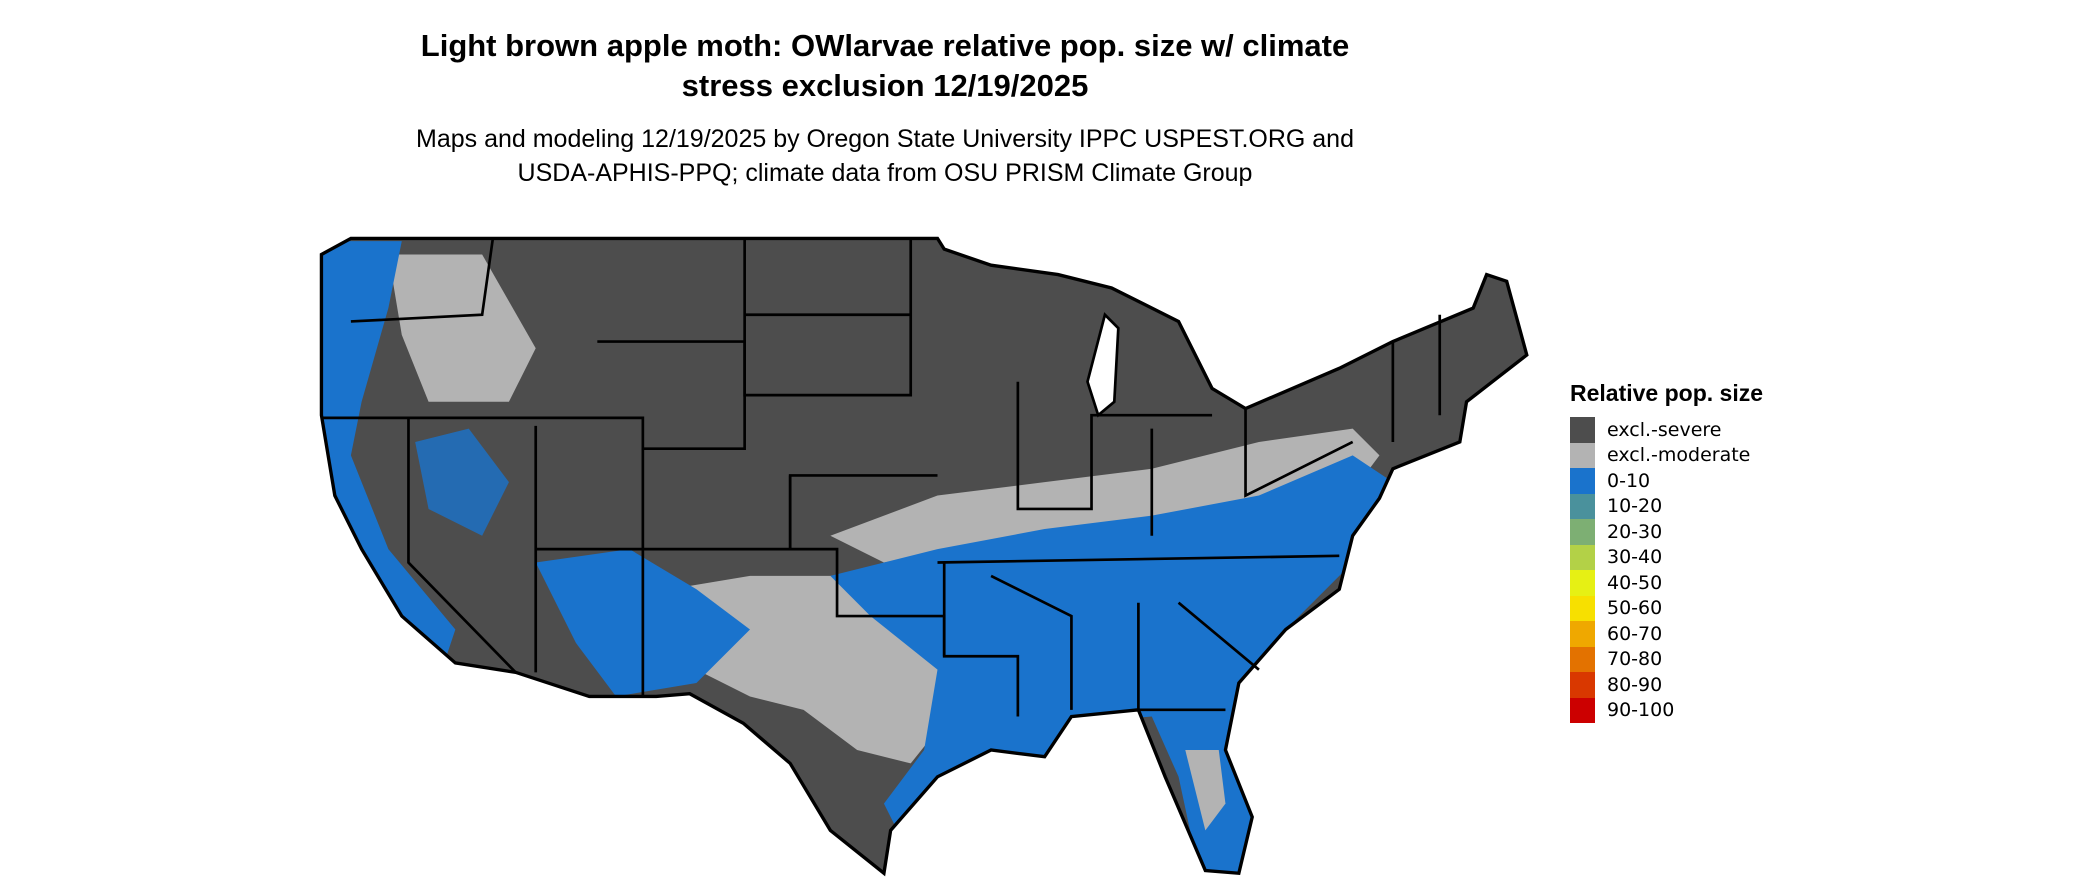 The width and height of the screenshot is (2100, 892). Describe the element at coordinates (1635, 557) in the screenshot. I see `legend-label: 30-40` at that location.